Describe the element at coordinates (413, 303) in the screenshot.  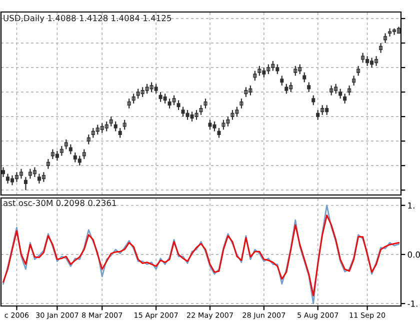
I see `y-tick-label: -1.` at that location.